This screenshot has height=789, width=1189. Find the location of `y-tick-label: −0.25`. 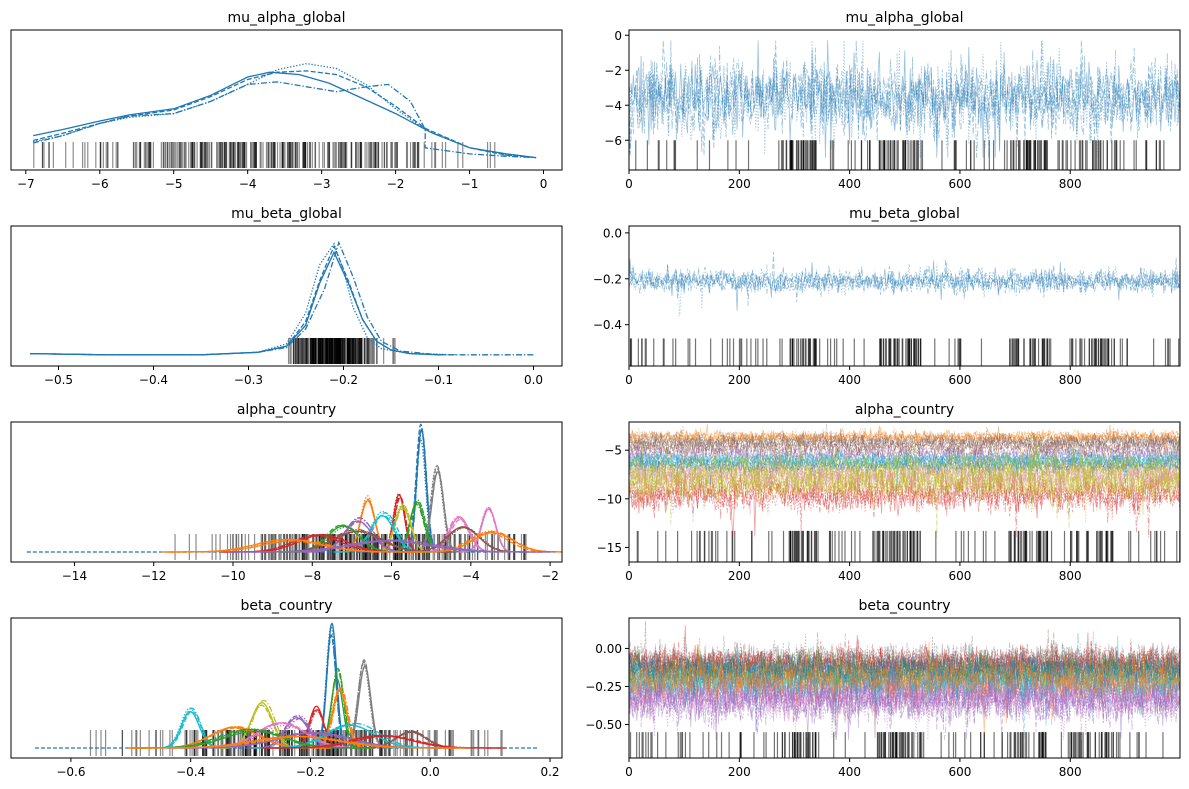

y-tick-label: −0.25 is located at coordinates (603, 687).